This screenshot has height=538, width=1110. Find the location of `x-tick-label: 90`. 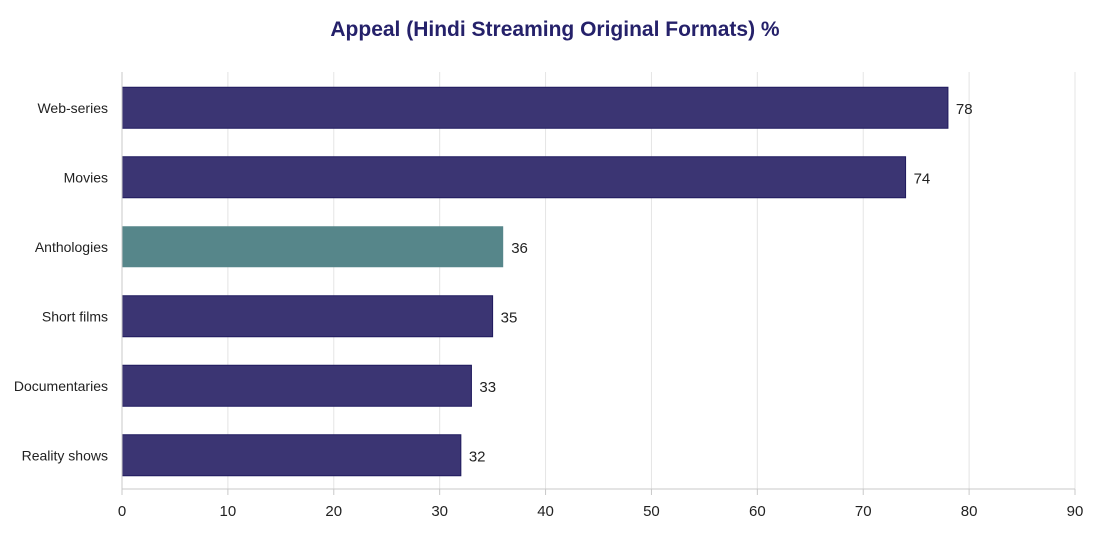

x-tick-label: 90 is located at coordinates (1075, 511).